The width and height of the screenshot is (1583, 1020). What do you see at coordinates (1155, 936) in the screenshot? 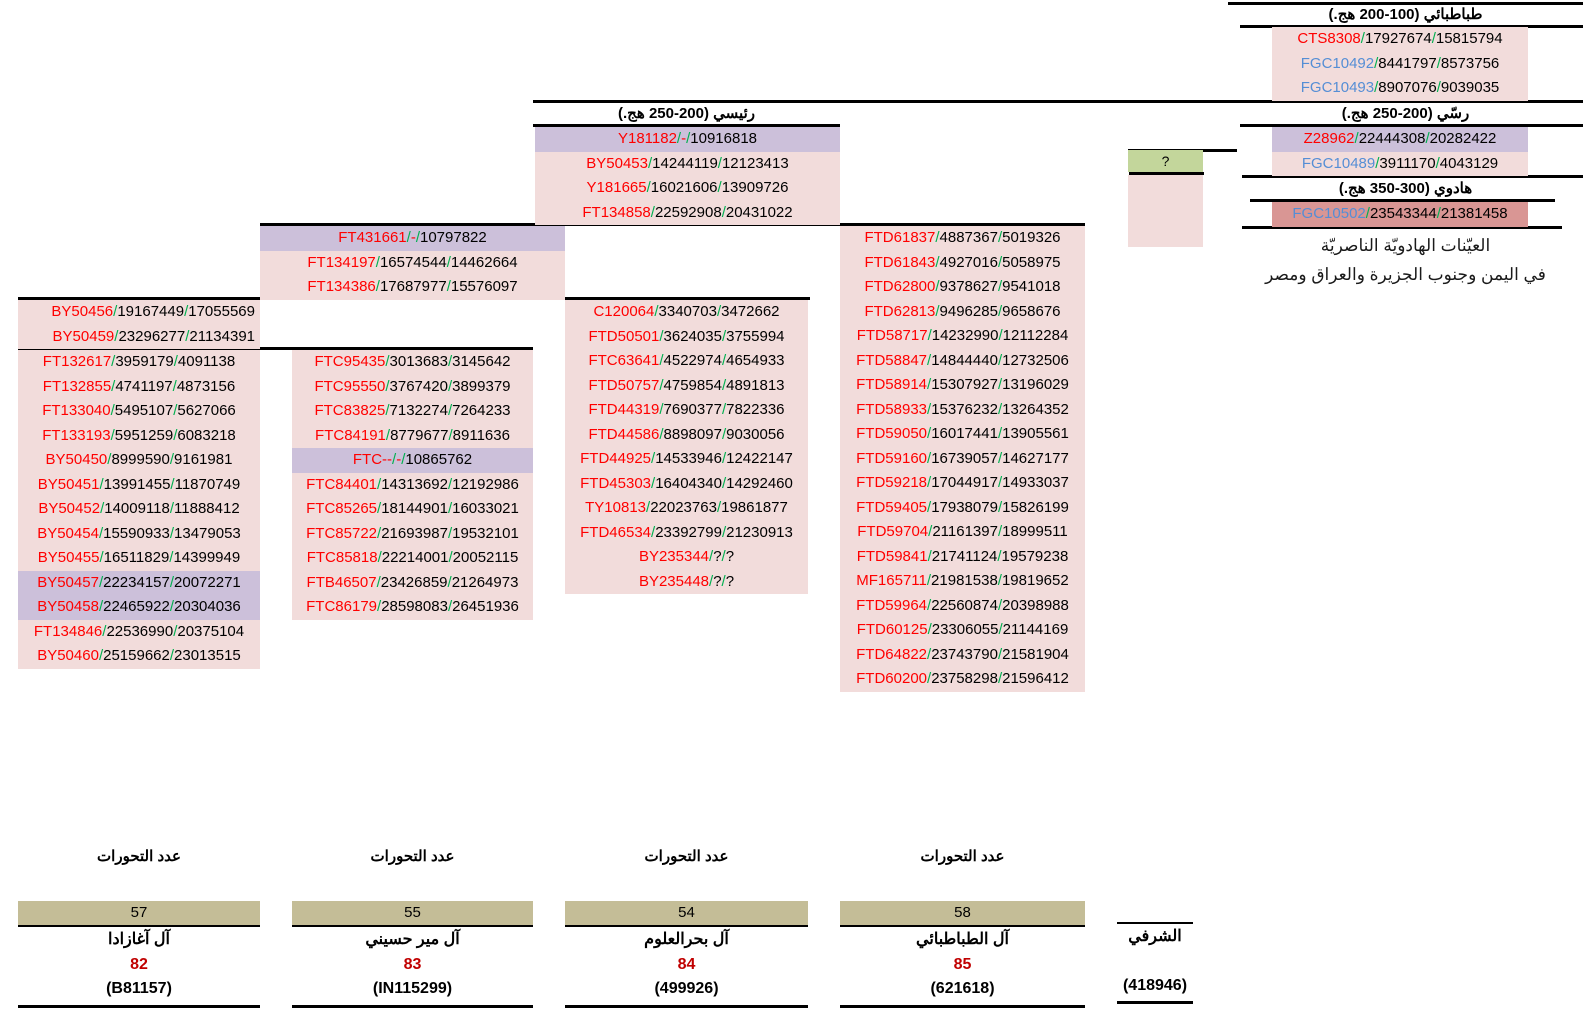
I see `family-name: الشرفي` at bounding box center [1155, 936].